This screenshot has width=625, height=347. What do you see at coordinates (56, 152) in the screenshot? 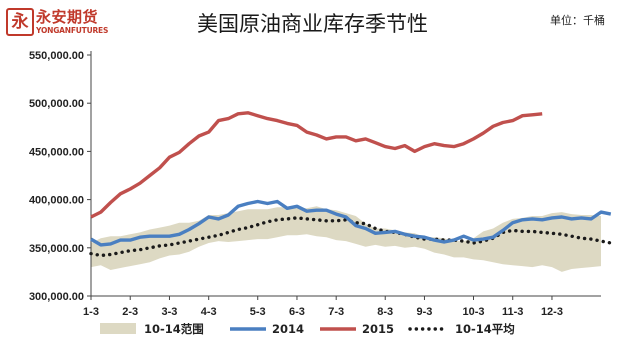
I see `y-tick-label: 450,000.00` at bounding box center [56, 152].